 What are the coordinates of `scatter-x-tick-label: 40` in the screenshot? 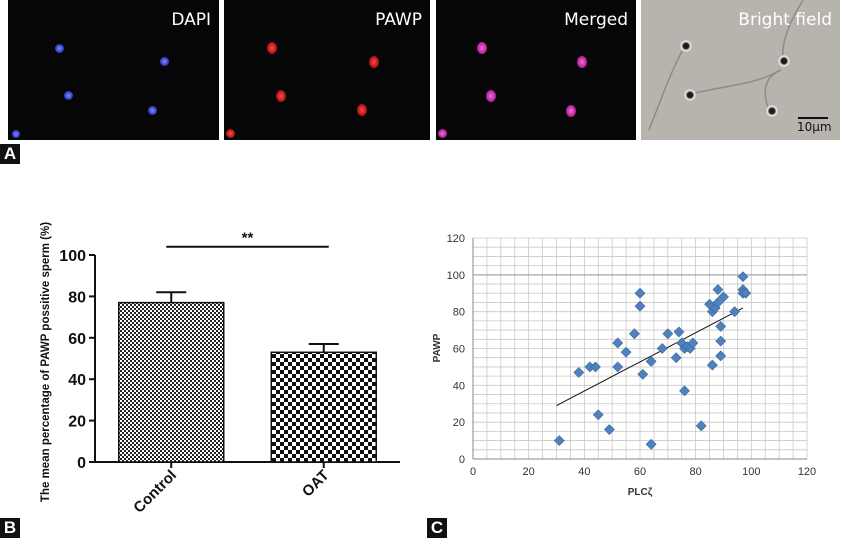 It's located at (584, 472).